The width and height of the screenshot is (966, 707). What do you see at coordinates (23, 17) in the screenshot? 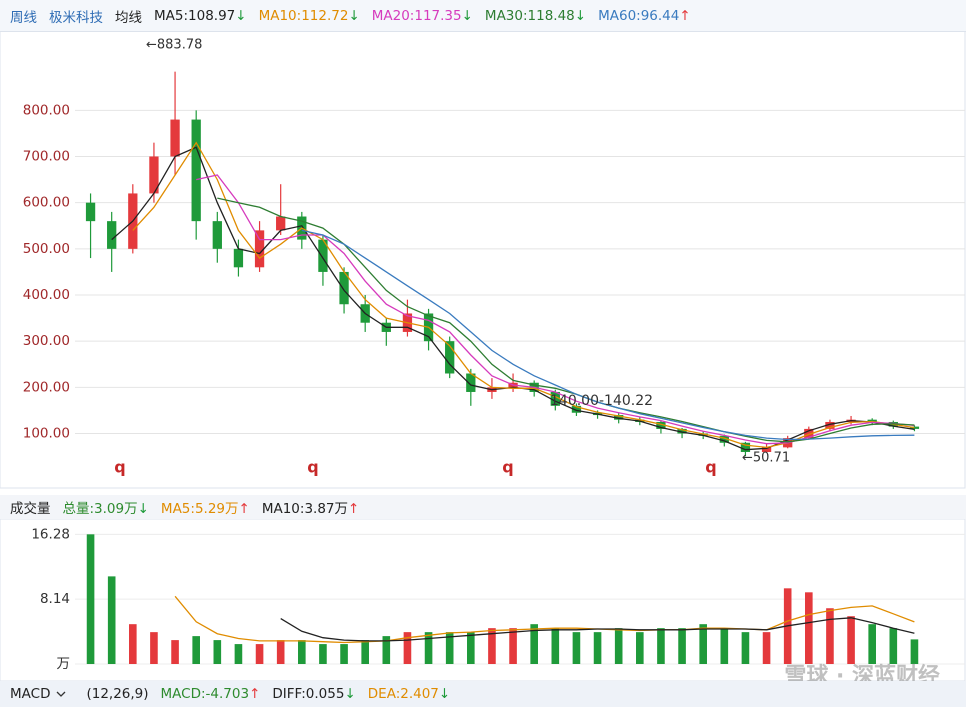
I see `period: 周线` at bounding box center [23, 17].